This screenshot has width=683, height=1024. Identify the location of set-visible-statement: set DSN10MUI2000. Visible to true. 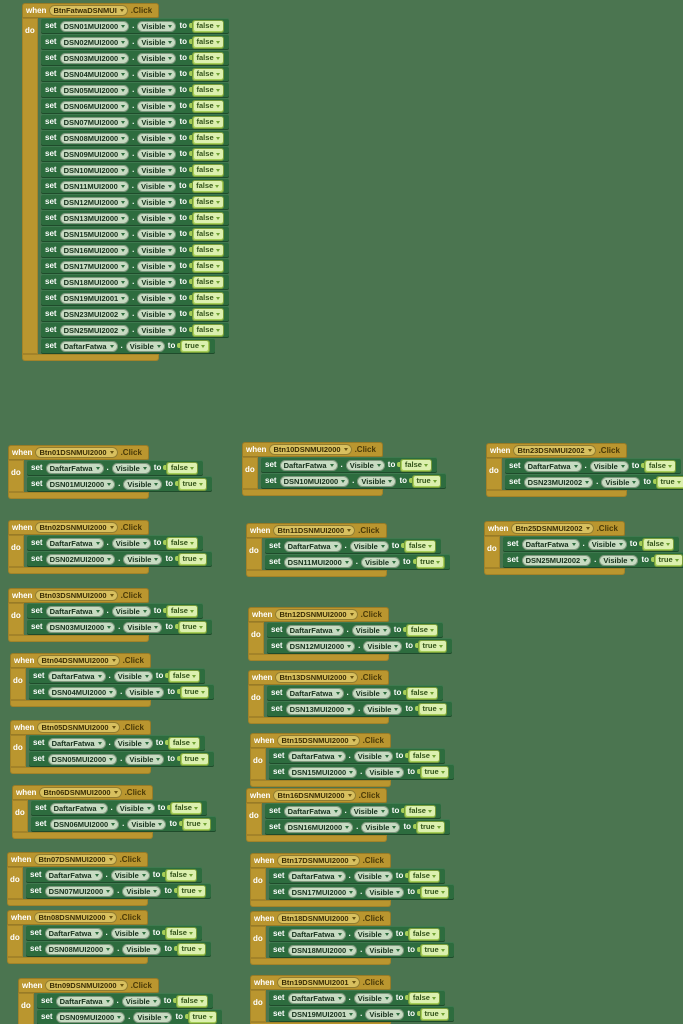
(354, 481).